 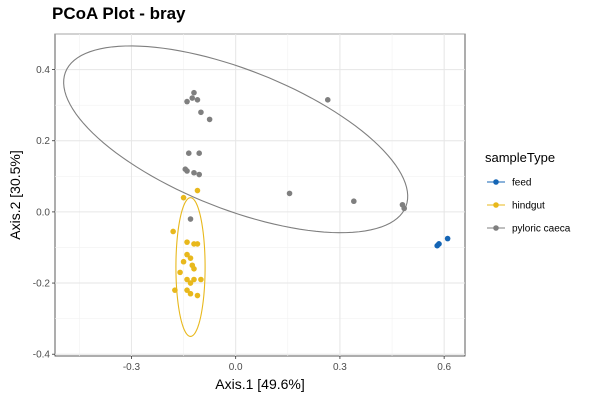 I want to click on x-tick-label: 0.6, so click(x=444, y=367).